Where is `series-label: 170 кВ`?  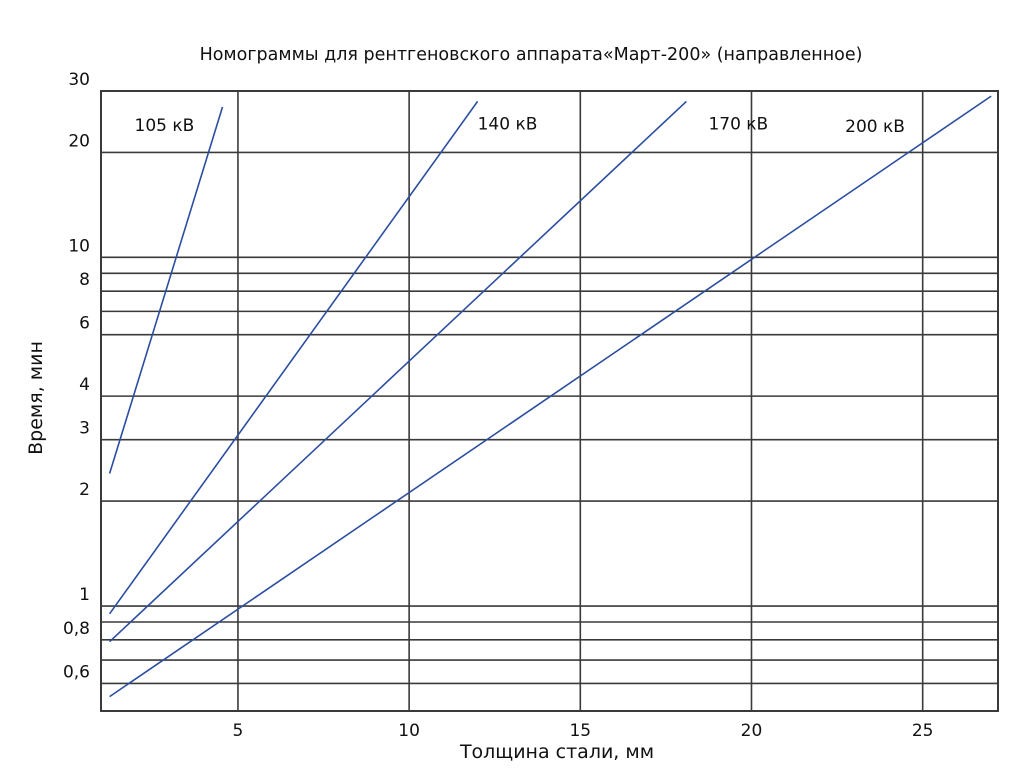
series-label: 170 кВ is located at coordinates (738, 124).